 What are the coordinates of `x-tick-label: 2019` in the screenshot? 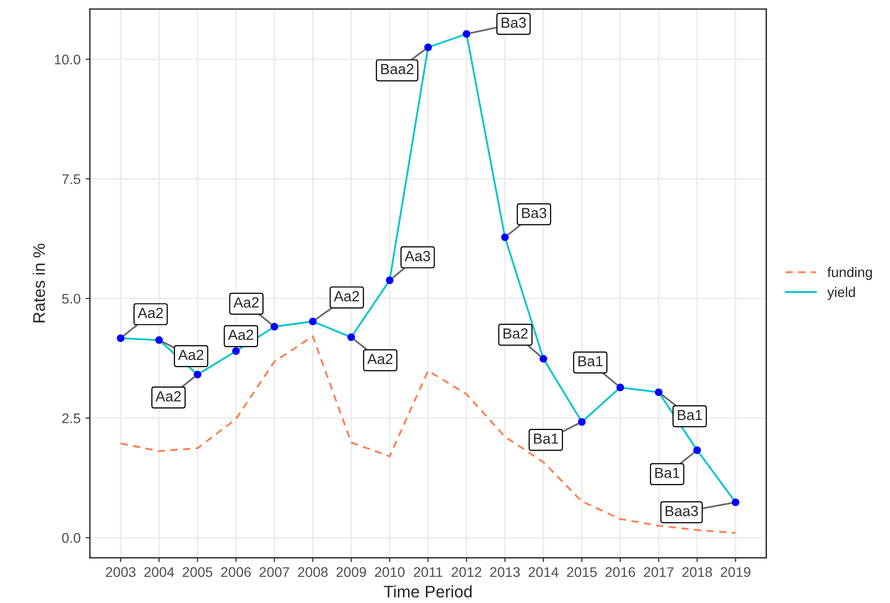 It's located at (735, 572).